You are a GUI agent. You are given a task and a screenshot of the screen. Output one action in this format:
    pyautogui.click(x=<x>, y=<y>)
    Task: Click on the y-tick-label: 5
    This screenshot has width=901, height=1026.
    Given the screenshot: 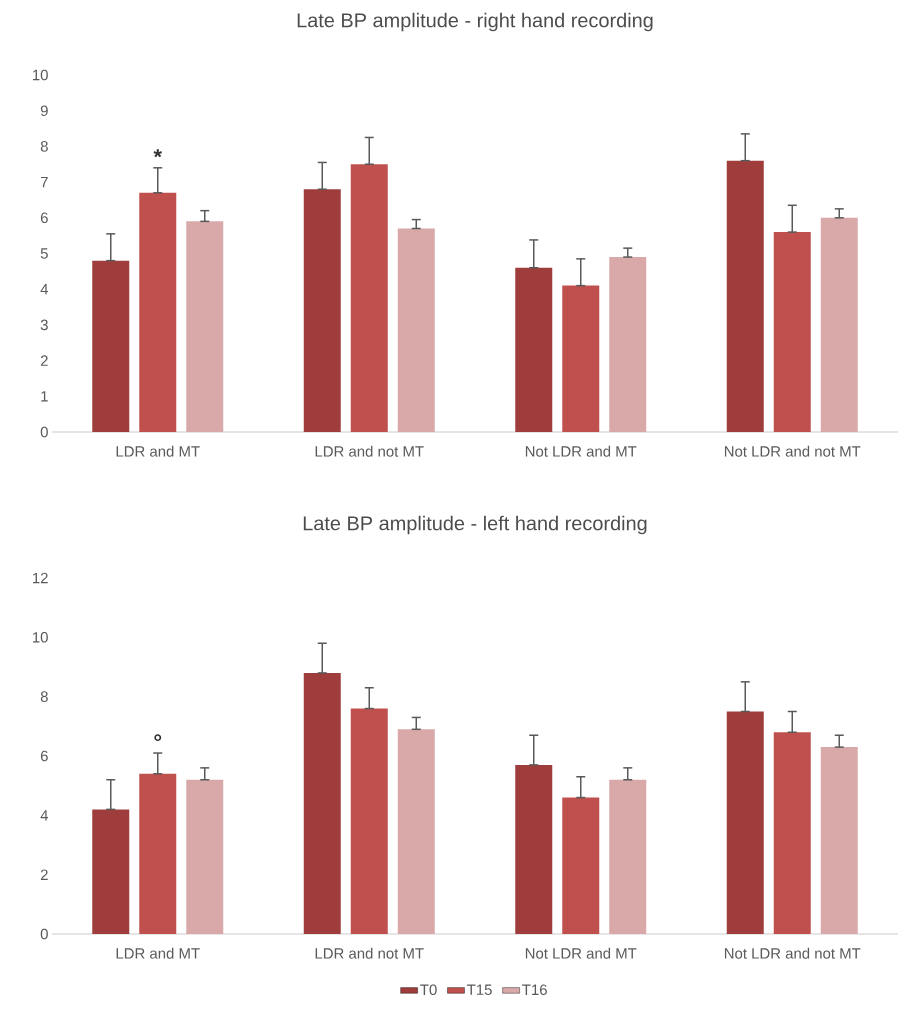 What is the action you would take?
    pyautogui.click(x=44, y=253)
    